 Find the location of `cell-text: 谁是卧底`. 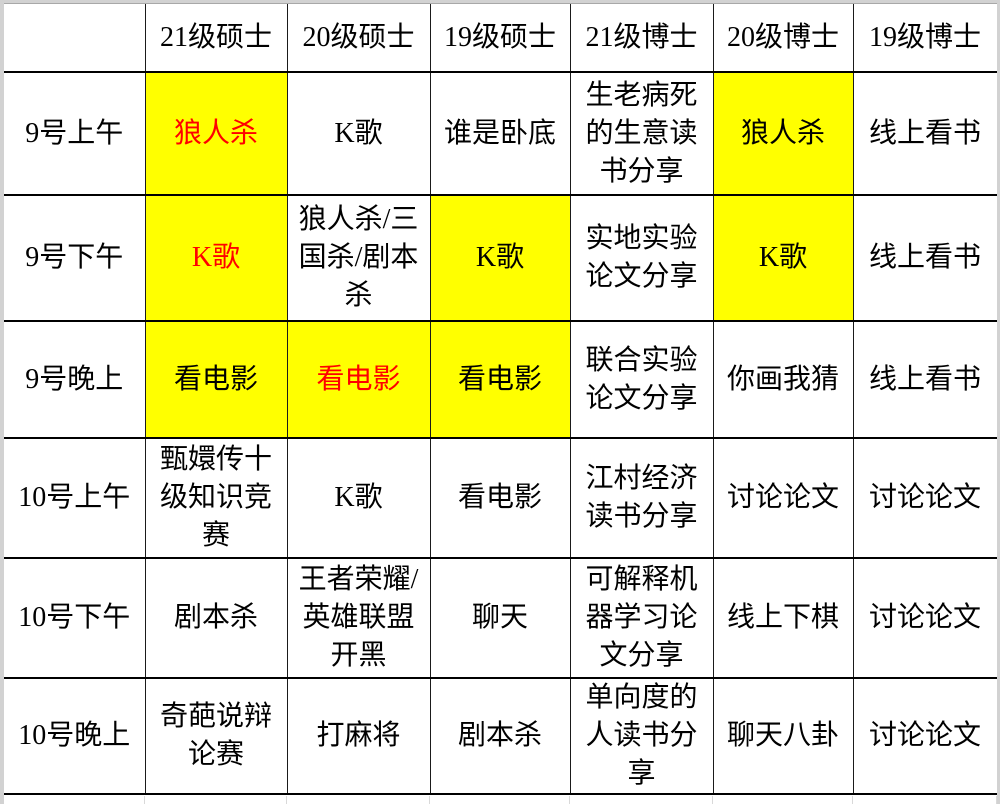

cell-text: 谁是卧底 is located at coordinates (499, 133).